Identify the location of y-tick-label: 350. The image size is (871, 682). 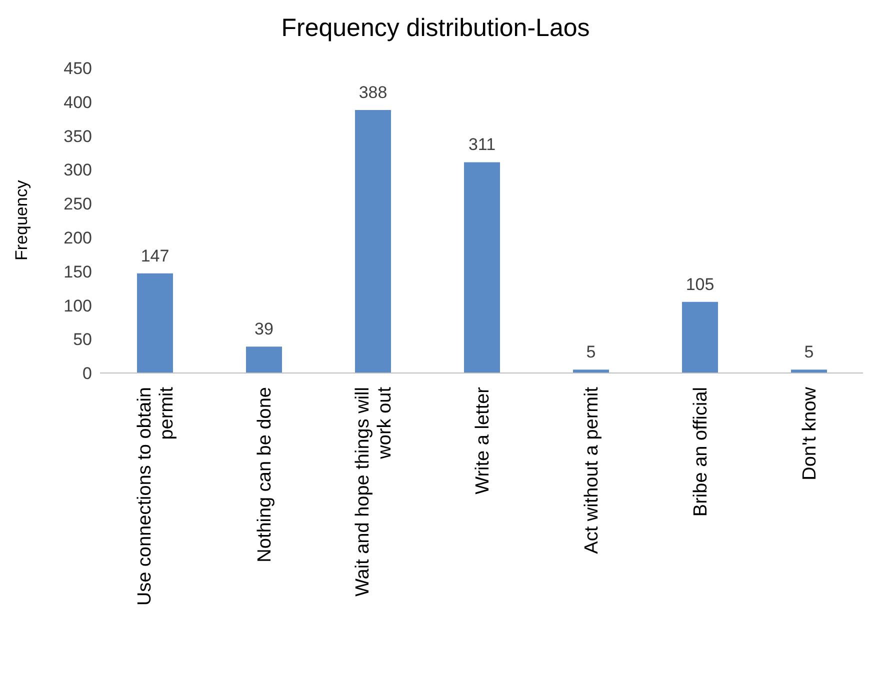
(78, 136).